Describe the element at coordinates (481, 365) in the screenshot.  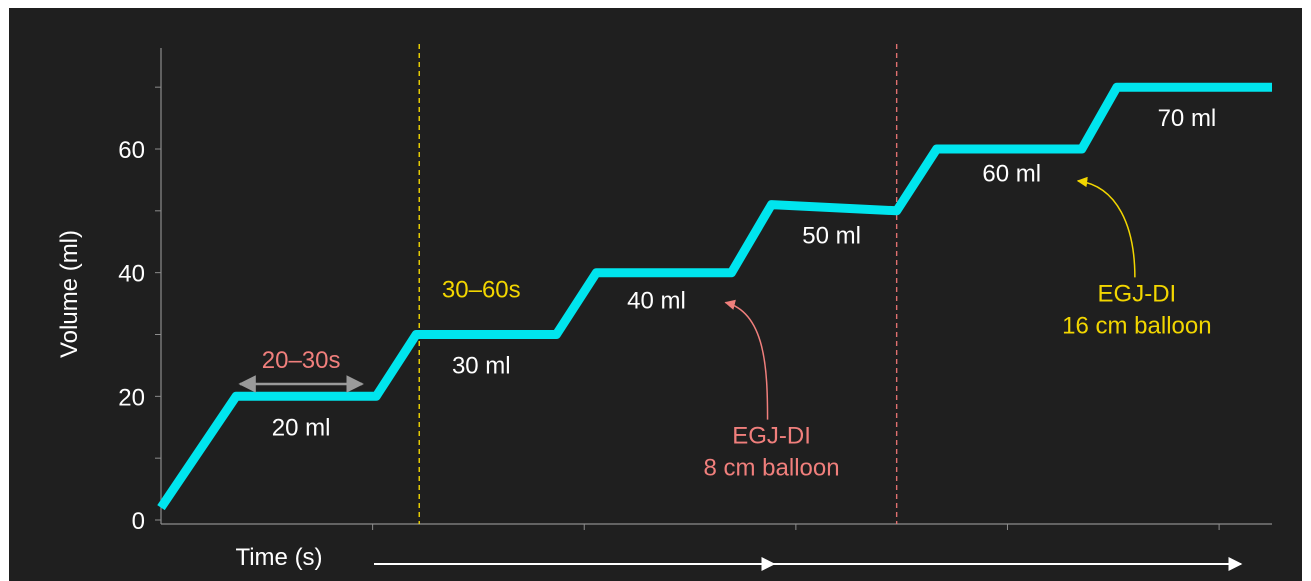
I see `step-label: 30 ml` at that location.